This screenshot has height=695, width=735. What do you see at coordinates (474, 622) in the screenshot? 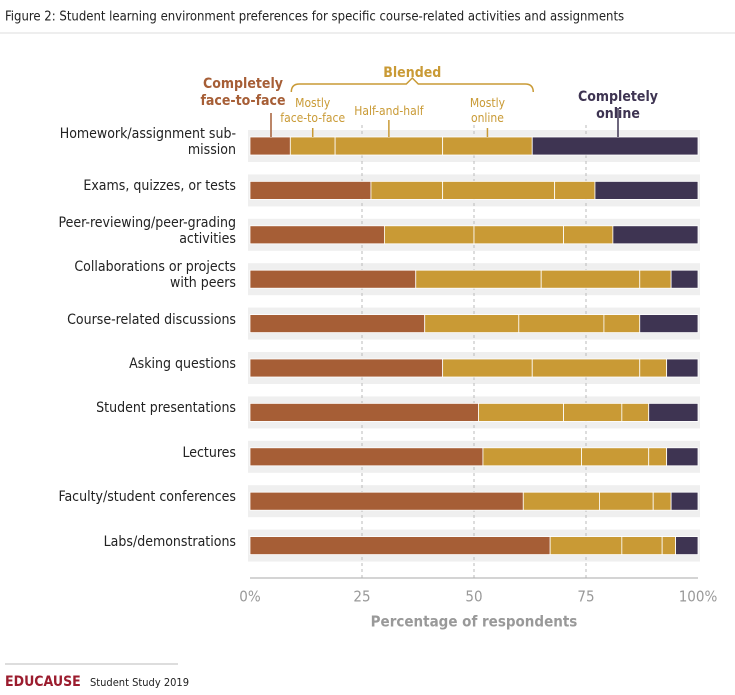
I see `x-axis-label: Percentage of respondents` at bounding box center [474, 622].